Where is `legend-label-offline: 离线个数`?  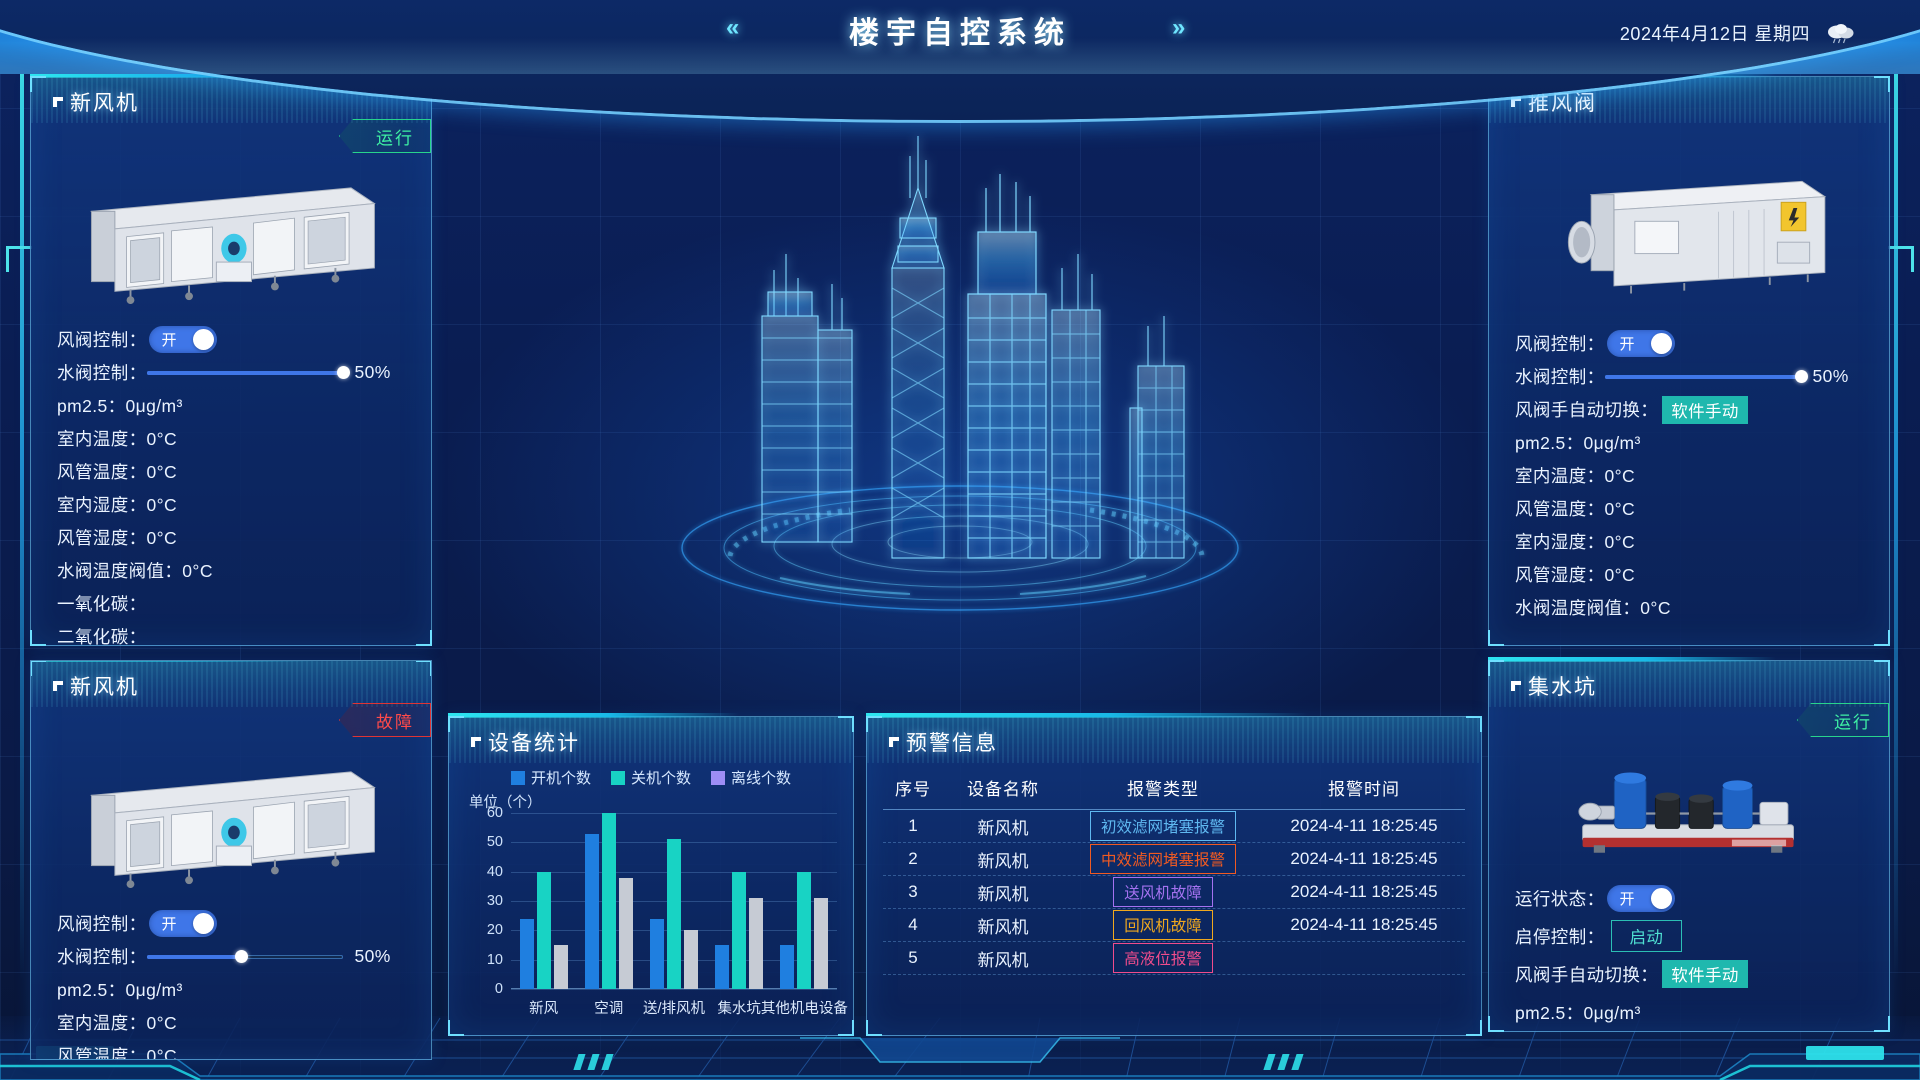 legend-label-offline: 离线个数 is located at coordinates (761, 778).